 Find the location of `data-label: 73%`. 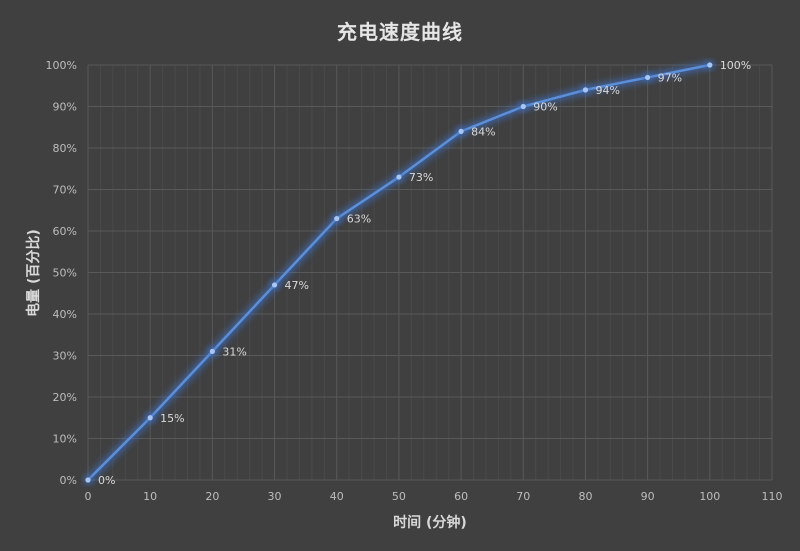

data-label: 73% is located at coordinates (421, 177).